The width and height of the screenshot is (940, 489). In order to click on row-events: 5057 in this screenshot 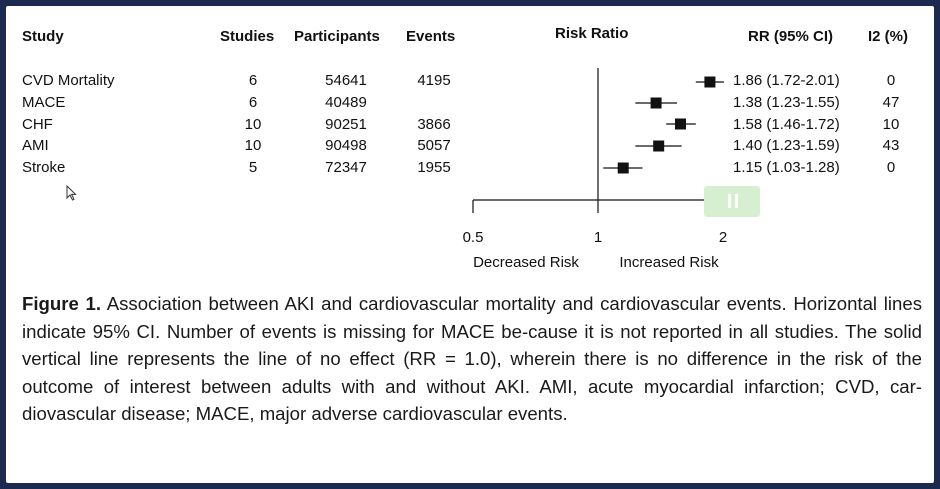, I will do `click(434, 145)`.